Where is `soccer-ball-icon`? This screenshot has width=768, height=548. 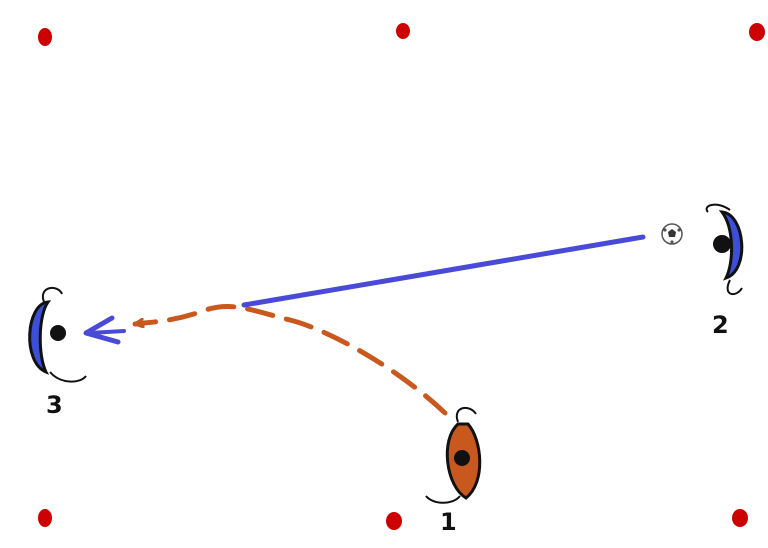
soccer-ball-icon is located at coordinates (672, 234).